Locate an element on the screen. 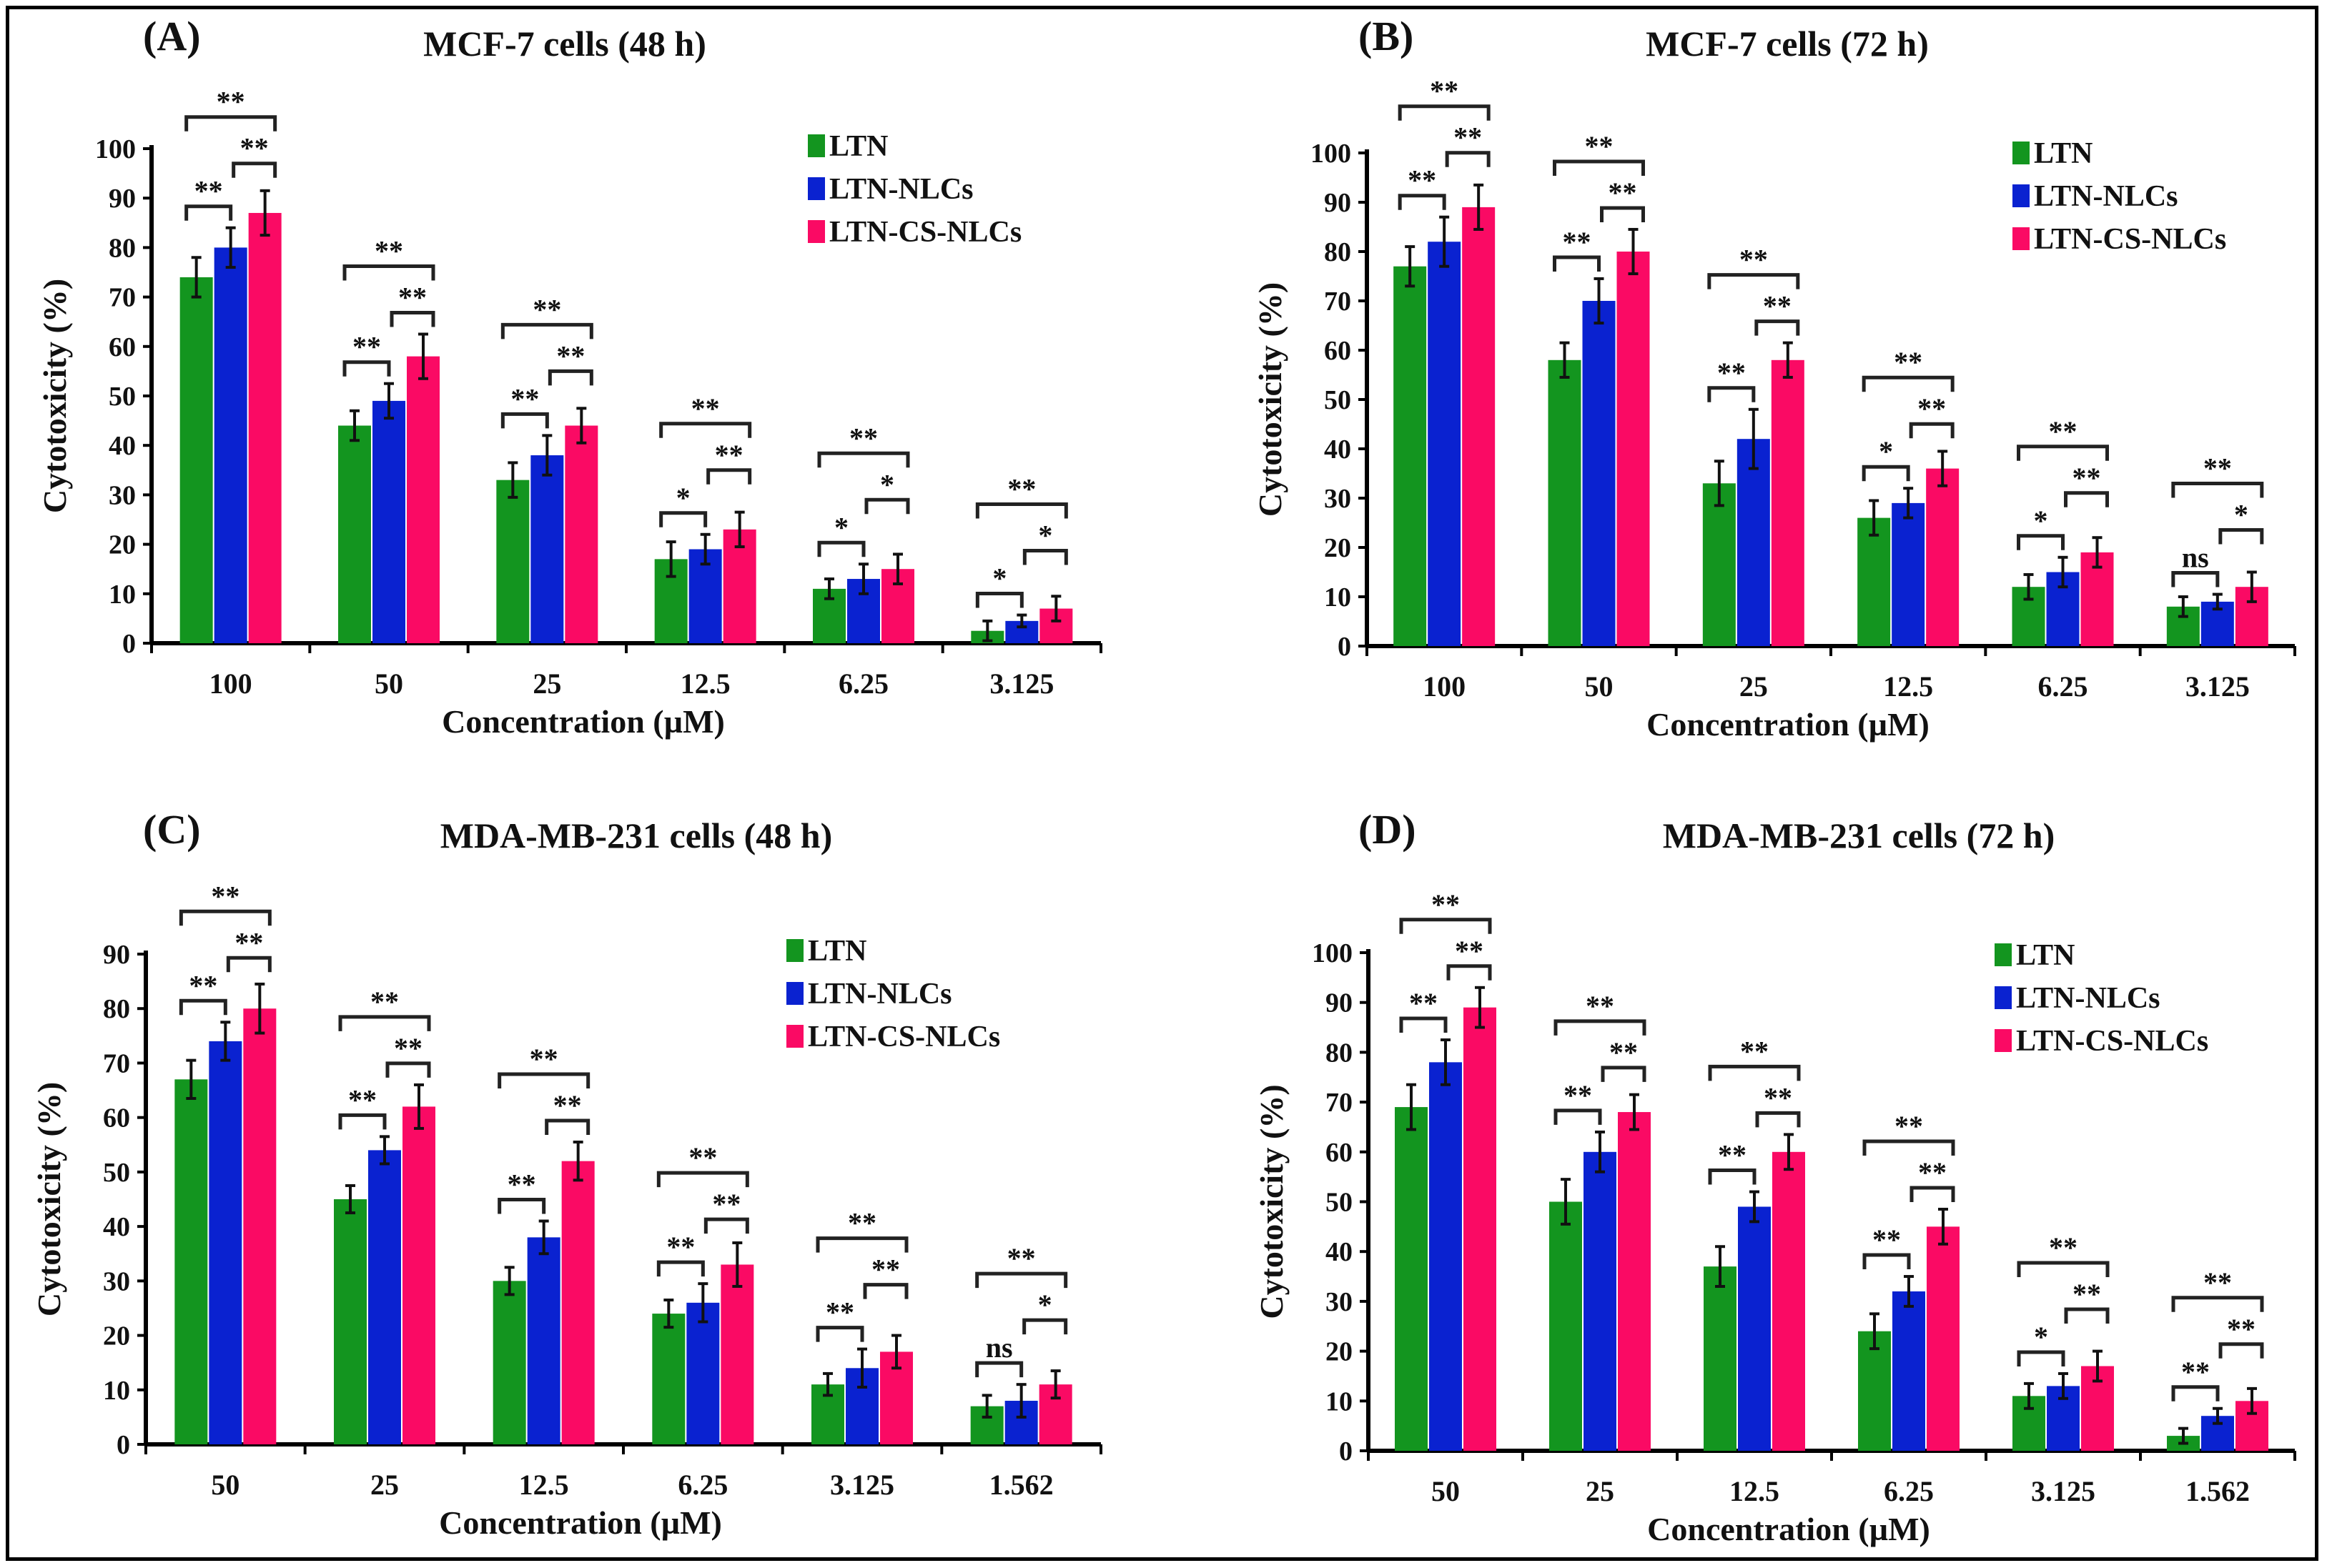  y-tick-label: 50 is located at coordinates (1337, 400).